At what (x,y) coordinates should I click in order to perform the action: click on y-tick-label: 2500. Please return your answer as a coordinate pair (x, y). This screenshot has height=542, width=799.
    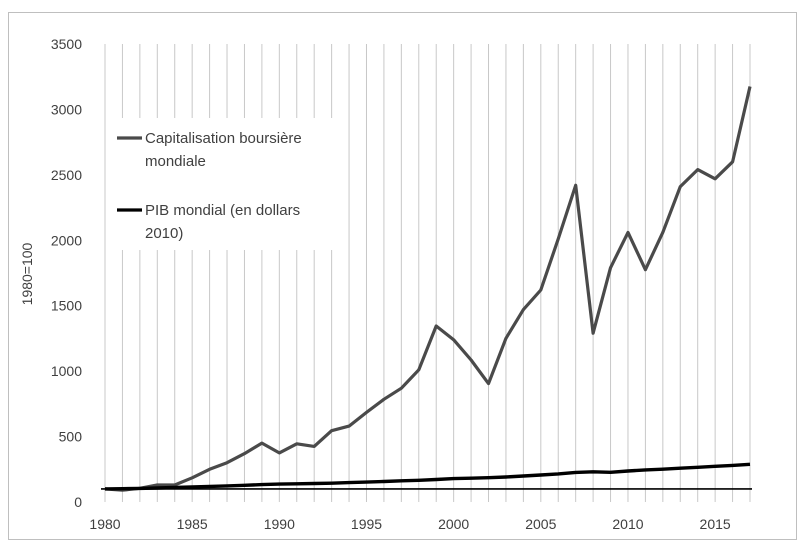
    Looking at the image, I should click on (66, 175).